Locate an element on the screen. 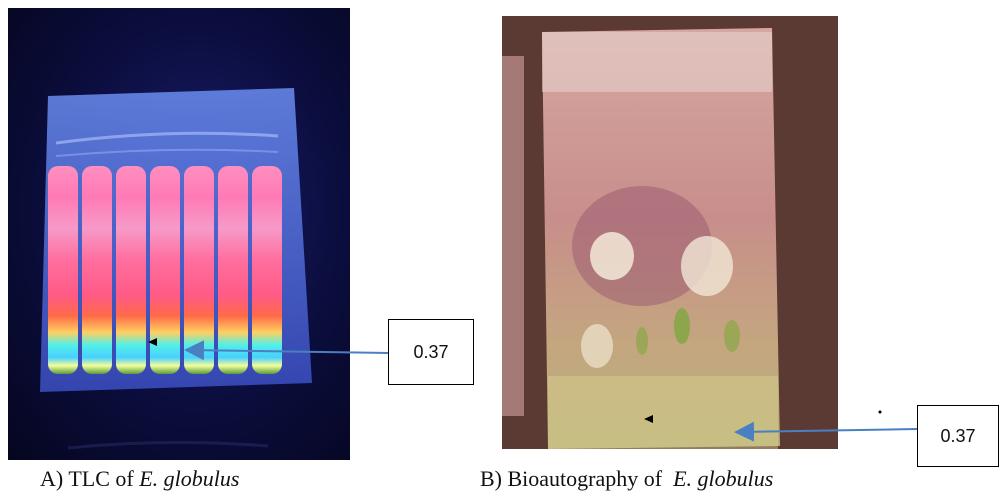 Image resolution: width=999 pixels, height=496 pixels. rf-label-b: 0.37 is located at coordinates (958, 436).